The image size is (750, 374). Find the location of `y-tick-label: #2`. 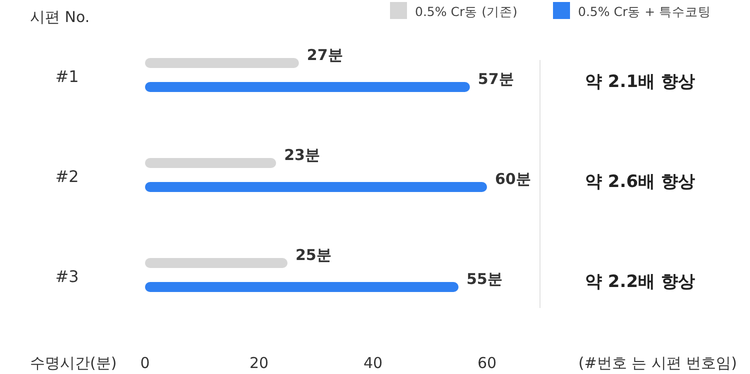

y-tick-label: #2 is located at coordinates (67, 176).